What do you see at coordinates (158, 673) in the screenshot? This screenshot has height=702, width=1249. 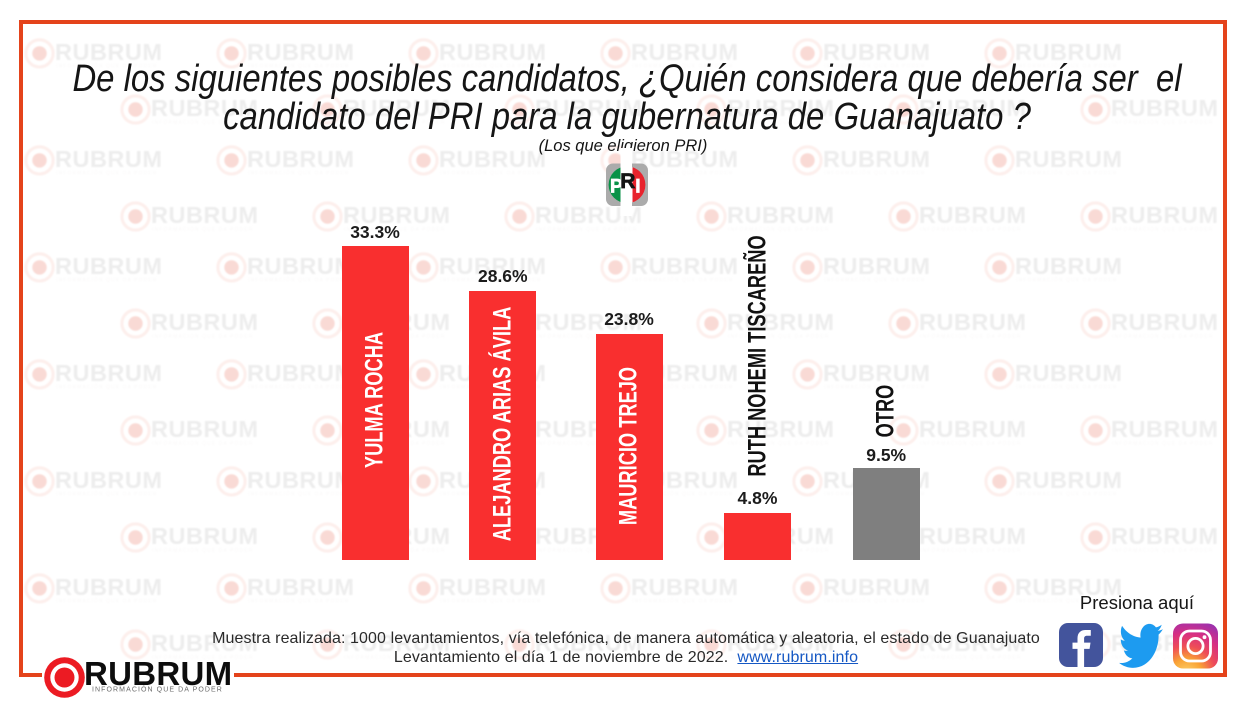 I see `svg-text: RUBRUM` at bounding box center [158, 673].